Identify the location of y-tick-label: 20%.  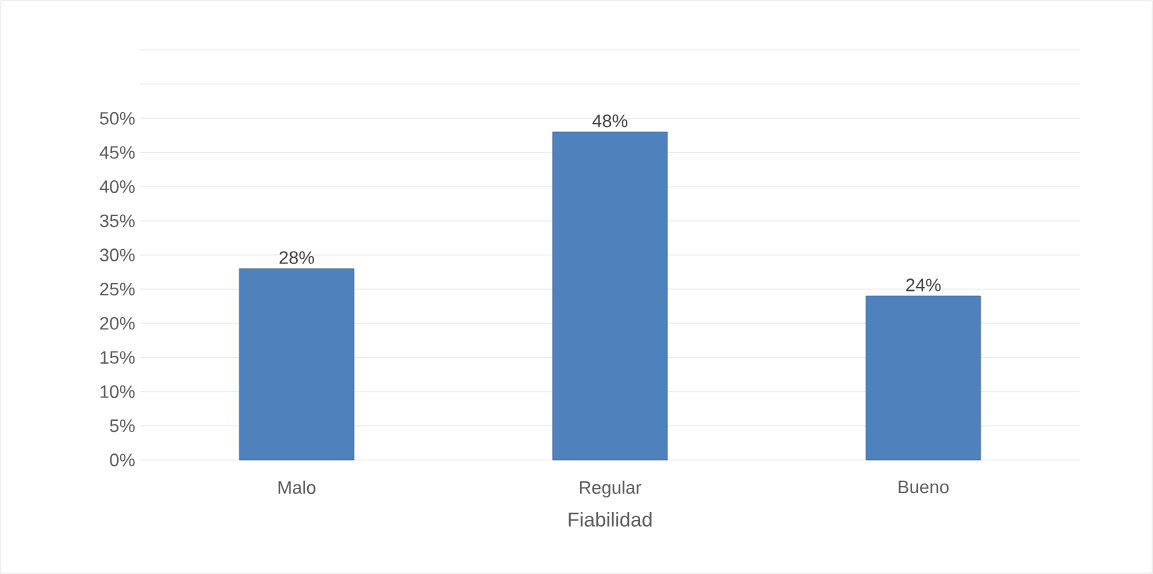
(117, 323).